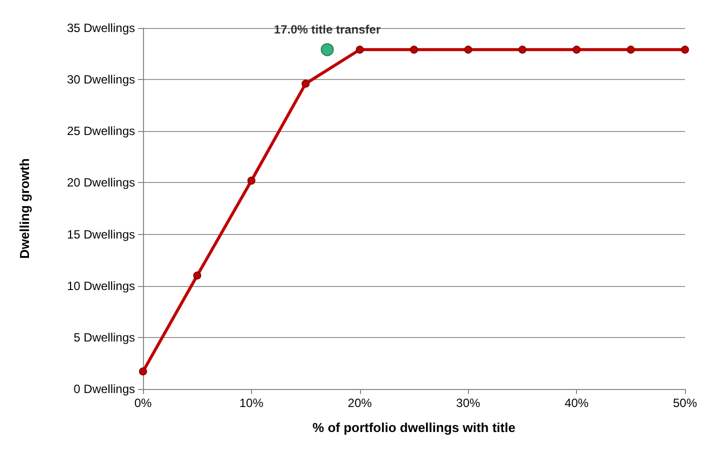 The height and width of the screenshot is (452, 709). I want to click on annotation: 17.0% title transfer, so click(327, 29).